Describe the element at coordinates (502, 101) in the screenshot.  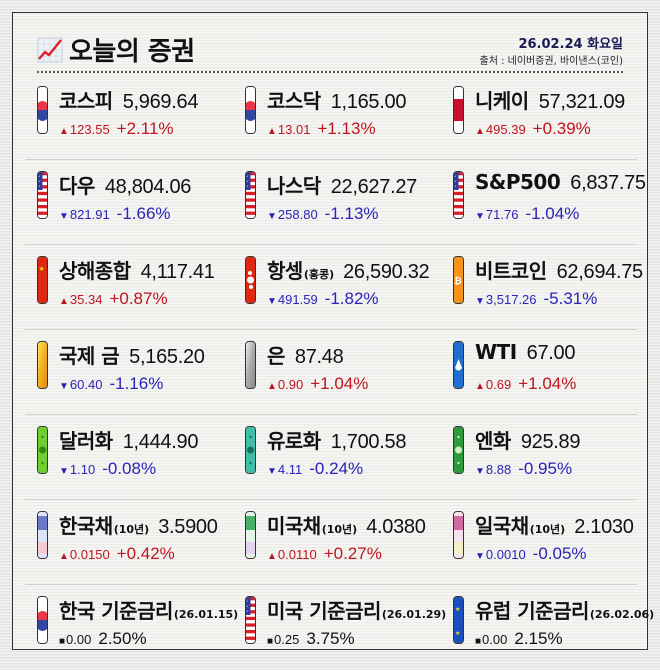
I see `item-name: 니케이` at that location.